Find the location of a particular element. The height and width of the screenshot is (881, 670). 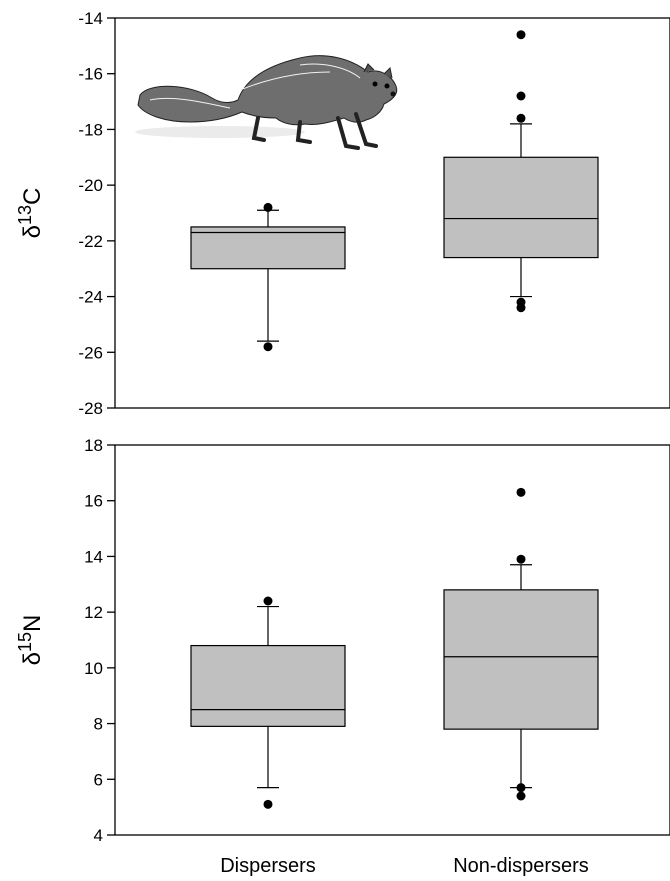

y-tick-label: -22 is located at coordinates (90, 241).